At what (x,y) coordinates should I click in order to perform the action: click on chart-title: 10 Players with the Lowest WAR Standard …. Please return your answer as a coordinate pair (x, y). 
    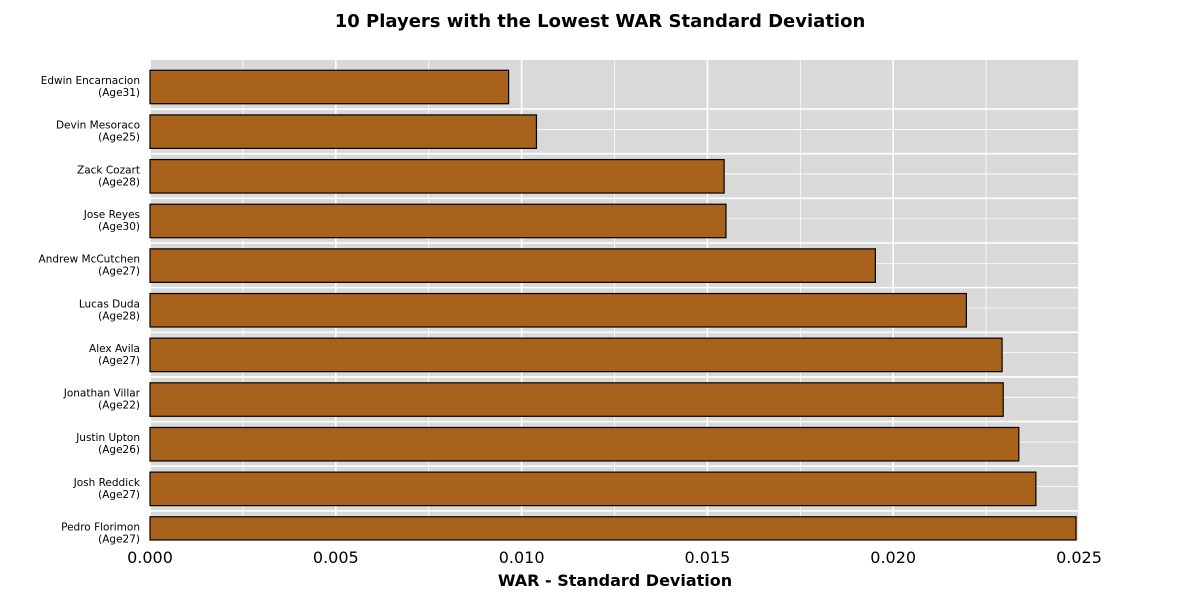
    Looking at the image, I should click on (600, 21).